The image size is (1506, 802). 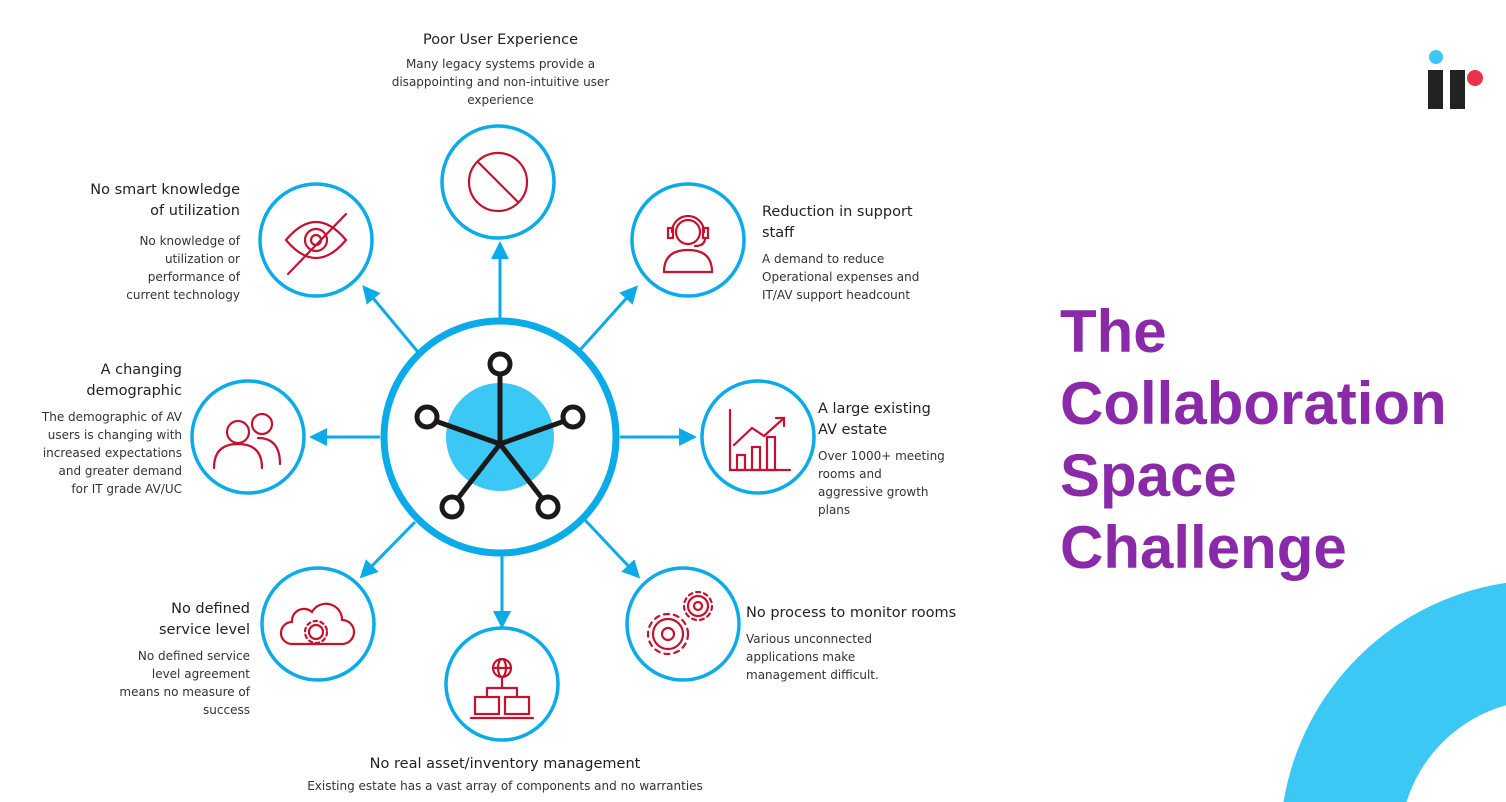 I want to click on item-heading: No smart knowledge of utilization, so click(x=165, y=200).